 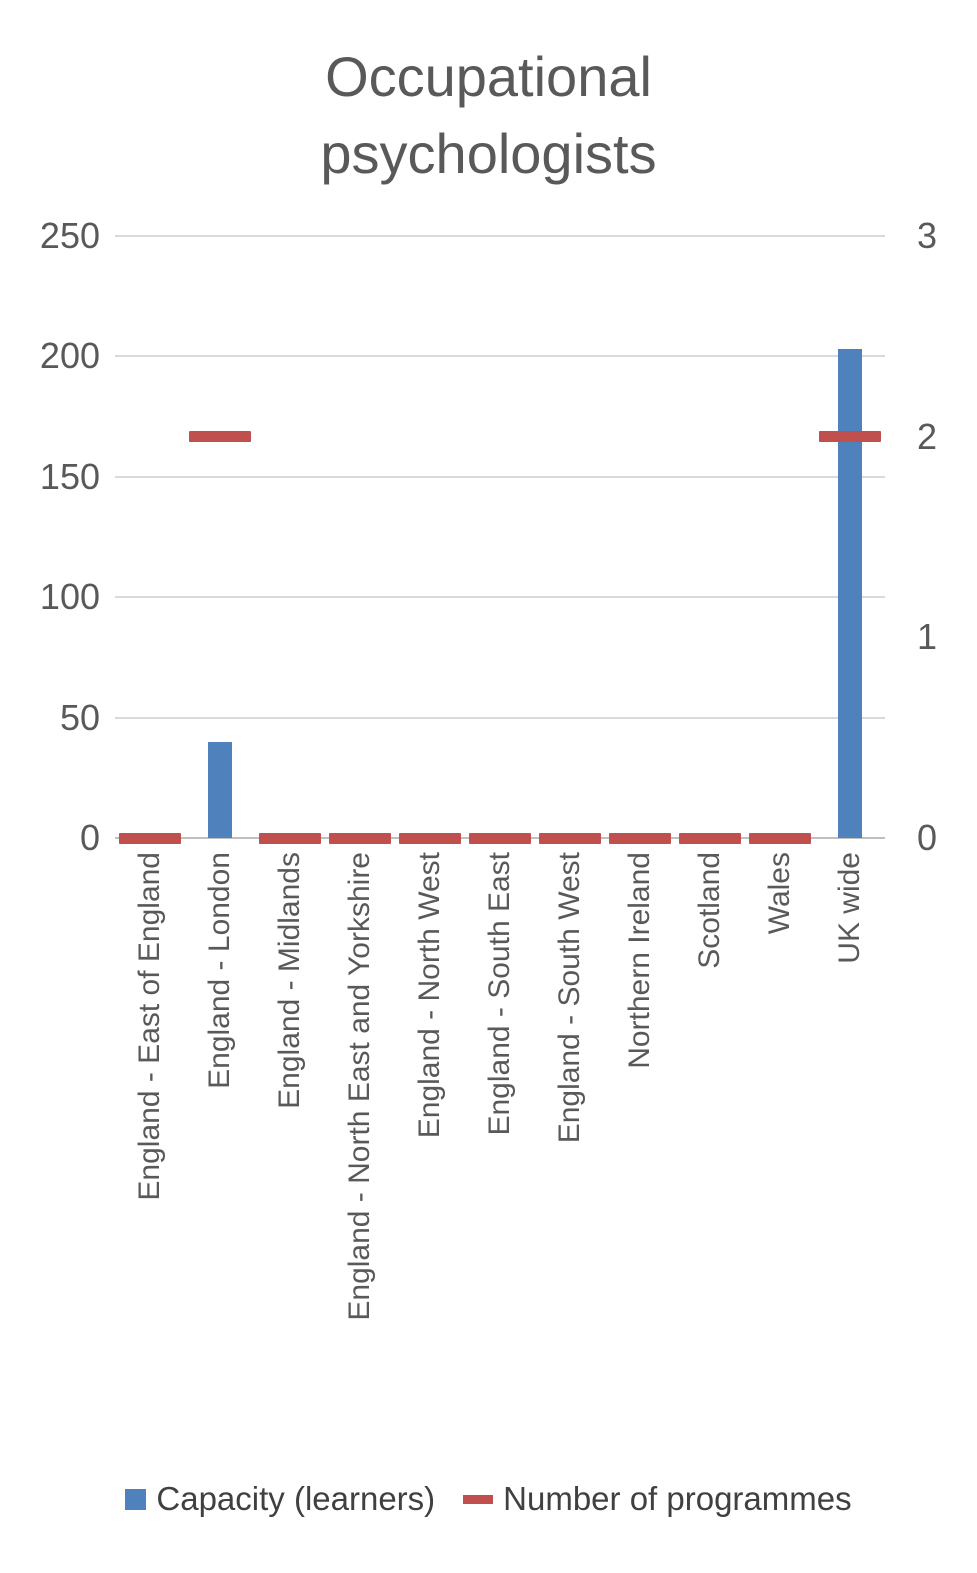 I want to click on chart-title-text: Occupational psychologists, so click(x=488, y=115).